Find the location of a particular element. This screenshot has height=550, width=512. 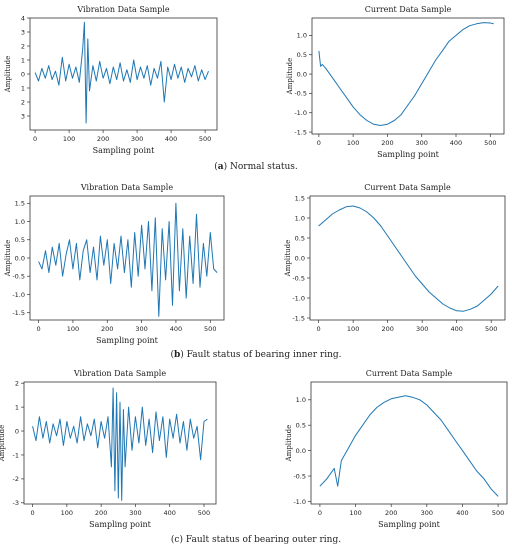

caption-b: (b) Fault status of bearing inner ring. is located at coordinates (256, 355).